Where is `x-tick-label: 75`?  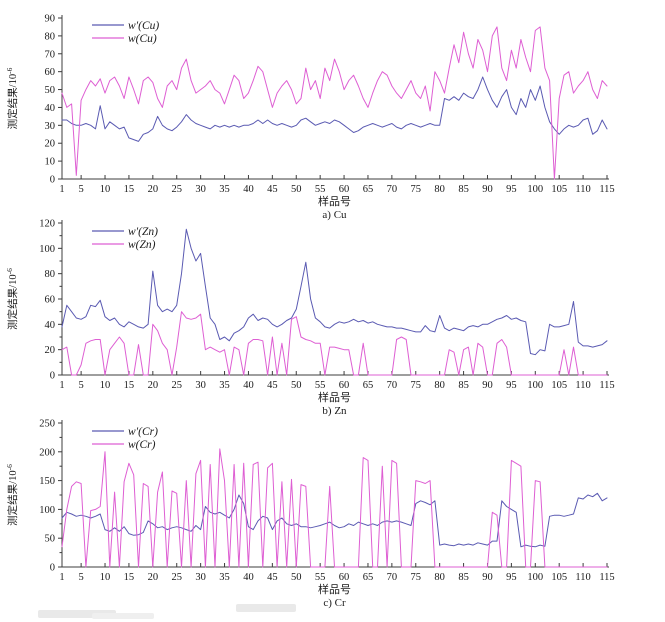 x-tick-label: 75 is located at coordinates (416, 385).